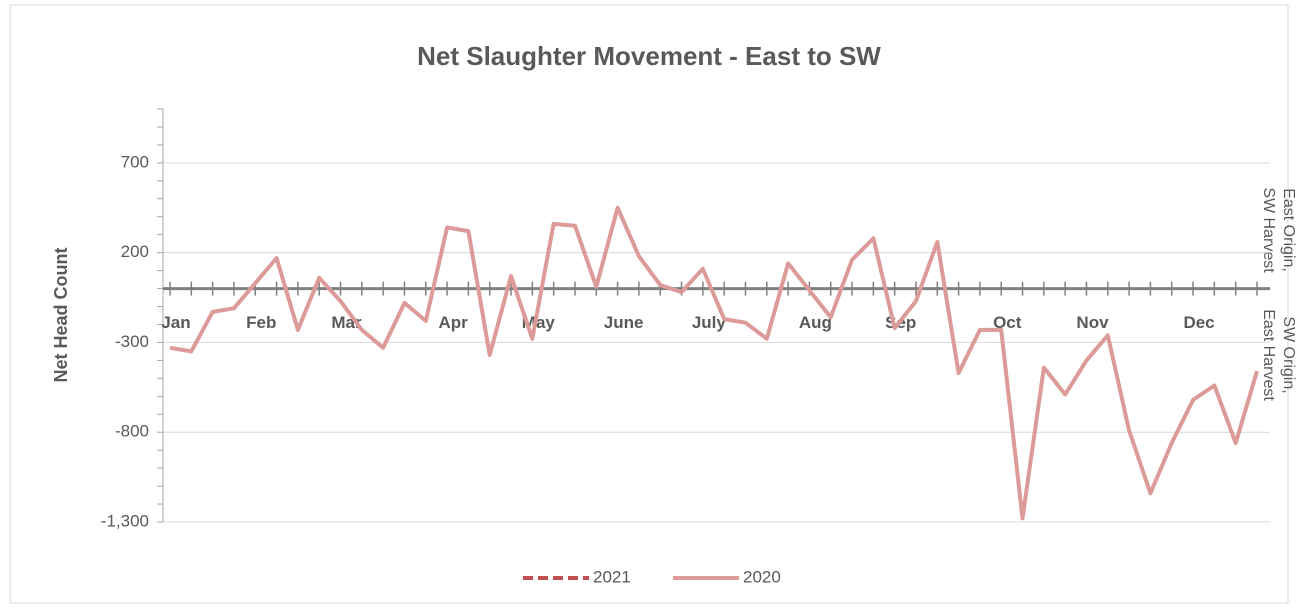  I want to click on annotation: SW Origin,, so click(1288, 354).